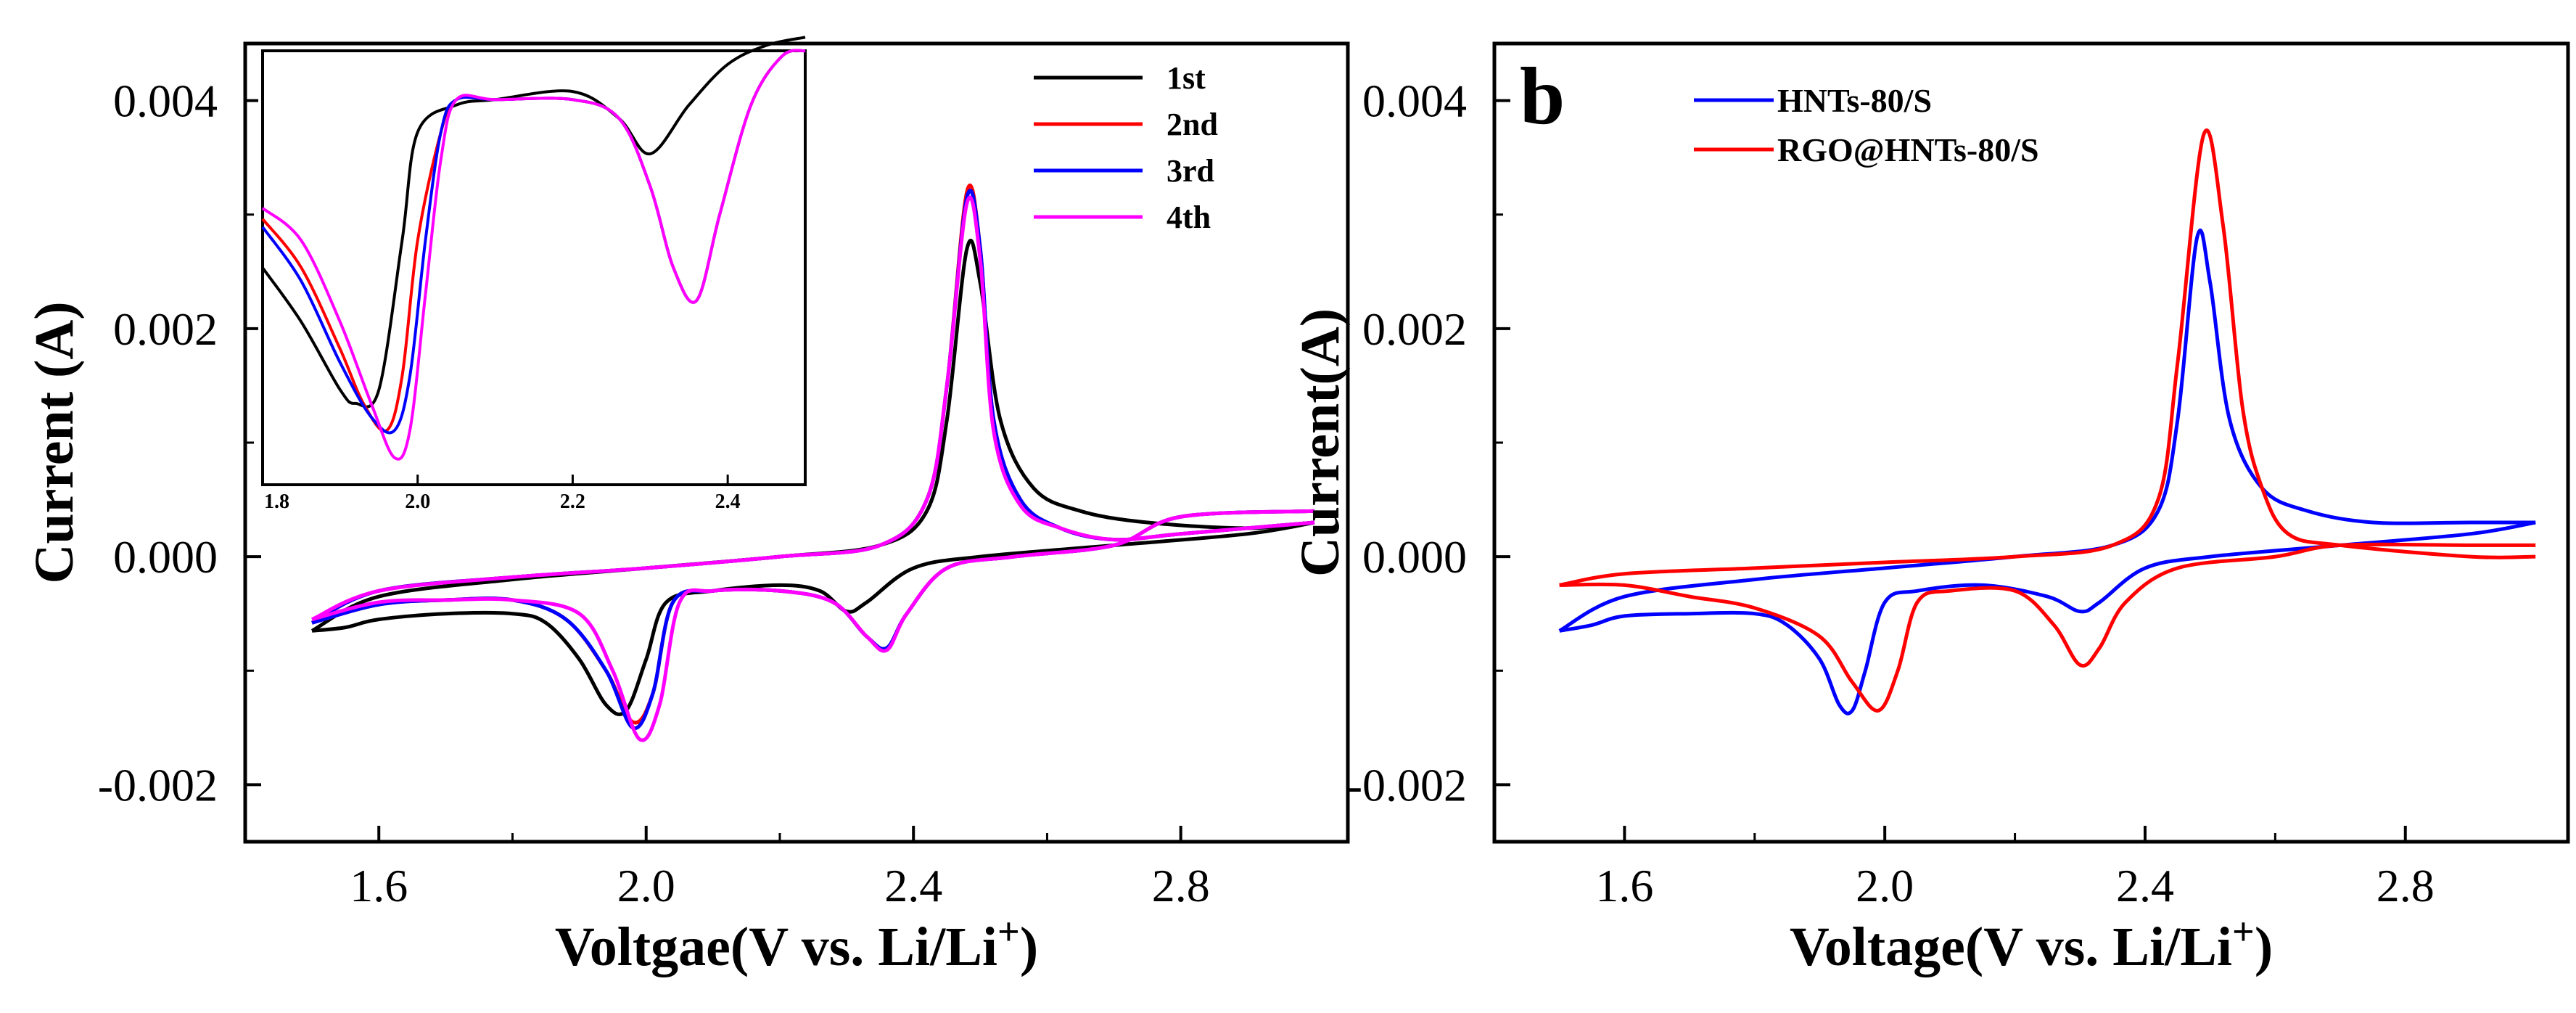  What do you see at coordinates (2031, 944) in the screenshot?
I see `panel-b-x-axis-label: Voltage(V vs. Li/Li+)` at bounding box center [2031, 944].